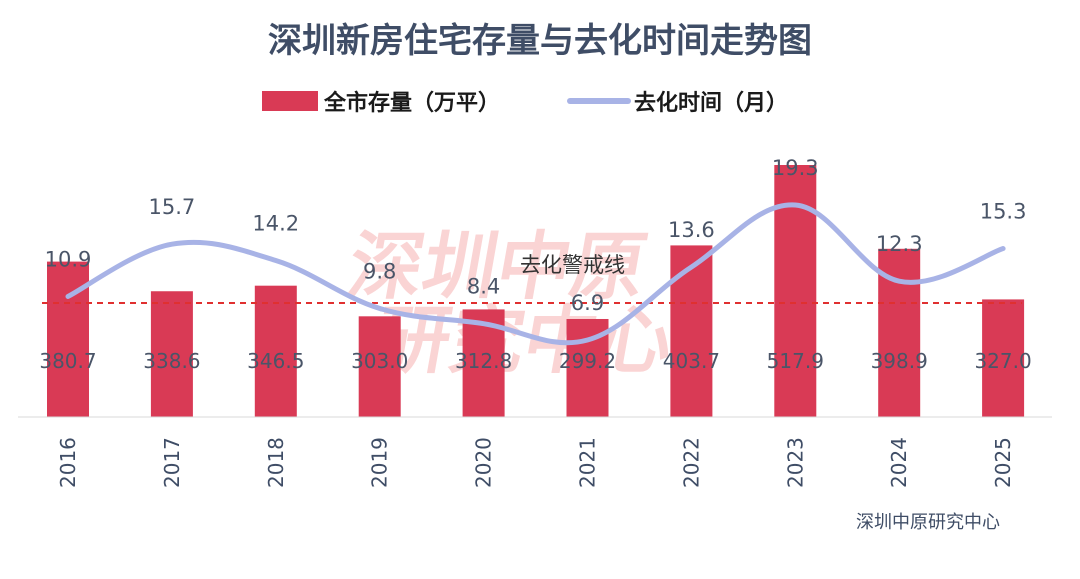 The image size is (1080, 579). I want to click on reference-line-label: 去化警戒线, so click(572, 265).